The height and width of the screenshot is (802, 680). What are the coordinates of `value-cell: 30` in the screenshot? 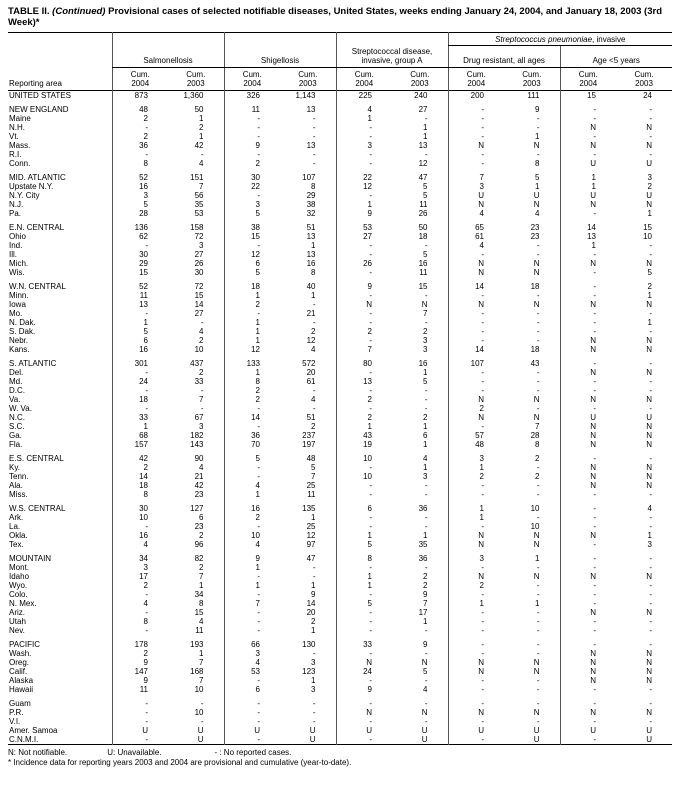 It's located at (251, 177).